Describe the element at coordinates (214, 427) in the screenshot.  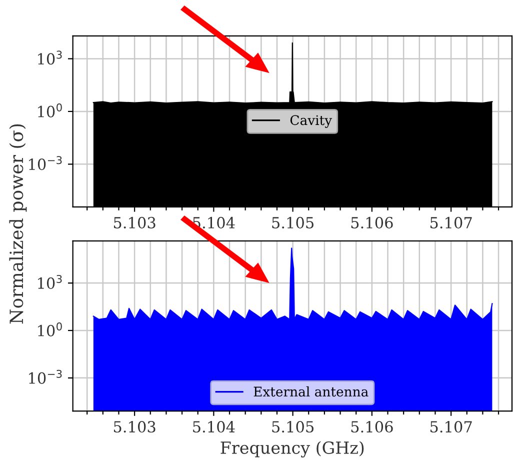
I see `x-tick-label: 5.104` at that location.